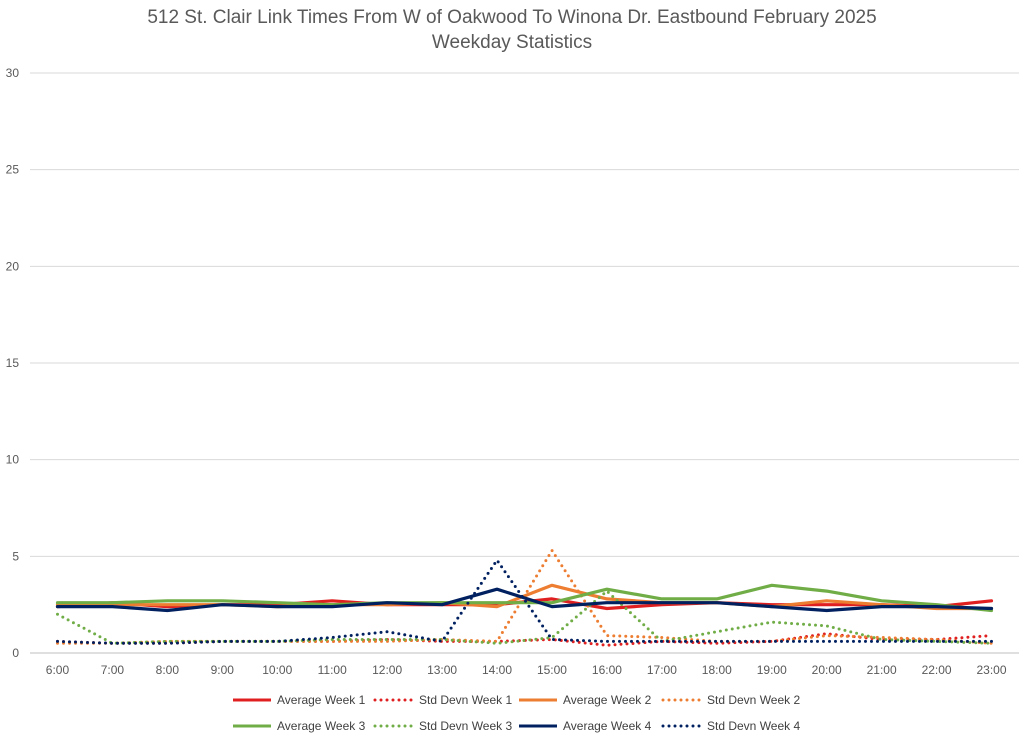  I want to click on x-tick-label: 23:00, so click(992, 670).